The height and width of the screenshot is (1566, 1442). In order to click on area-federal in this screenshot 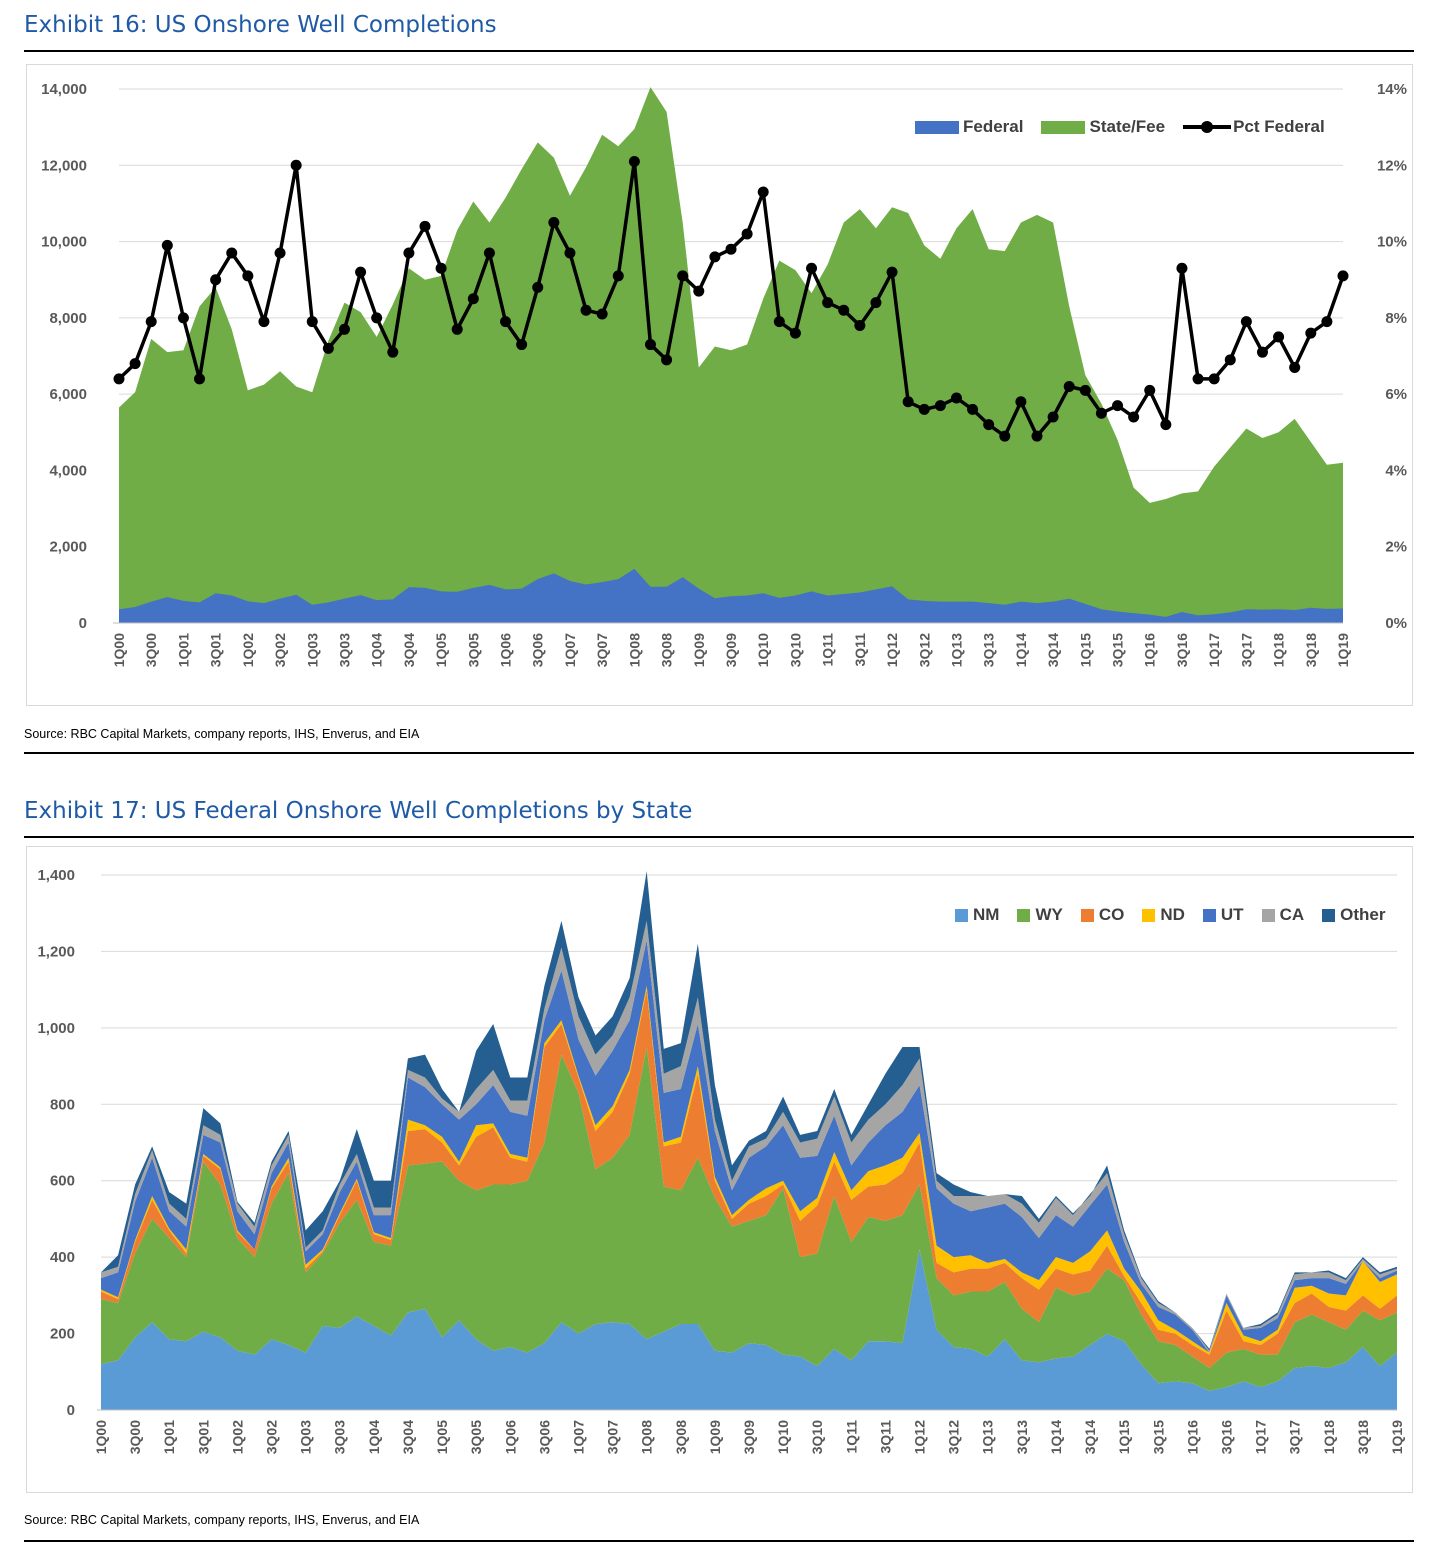, I will do `click(731, 595)`.